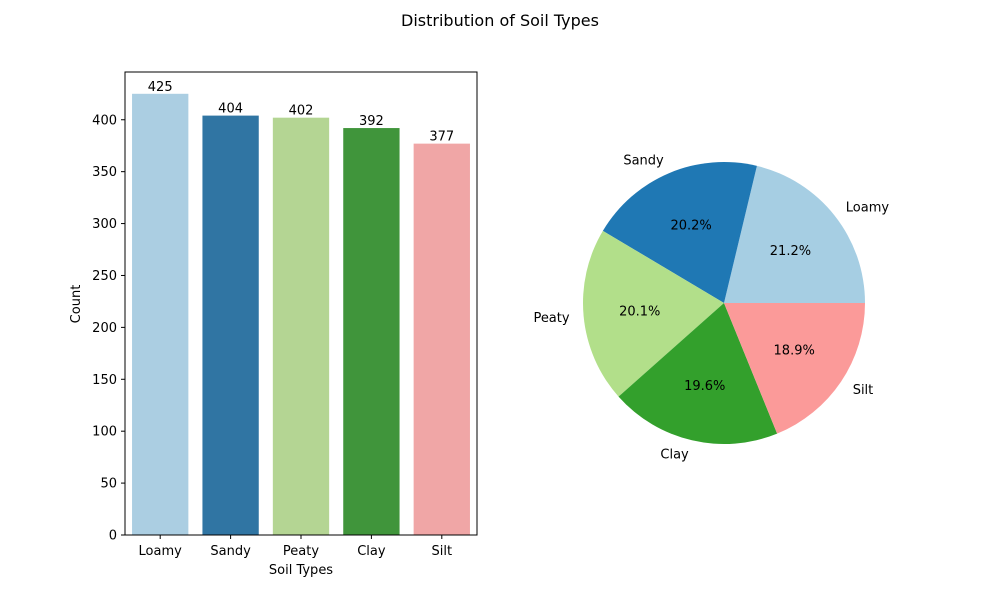 The width and height of the screenshot is (1000, 600). Describe the element at coordinates (551, 318) in the screenshot. I see `pie-label-peaty: Peaty` at that location.